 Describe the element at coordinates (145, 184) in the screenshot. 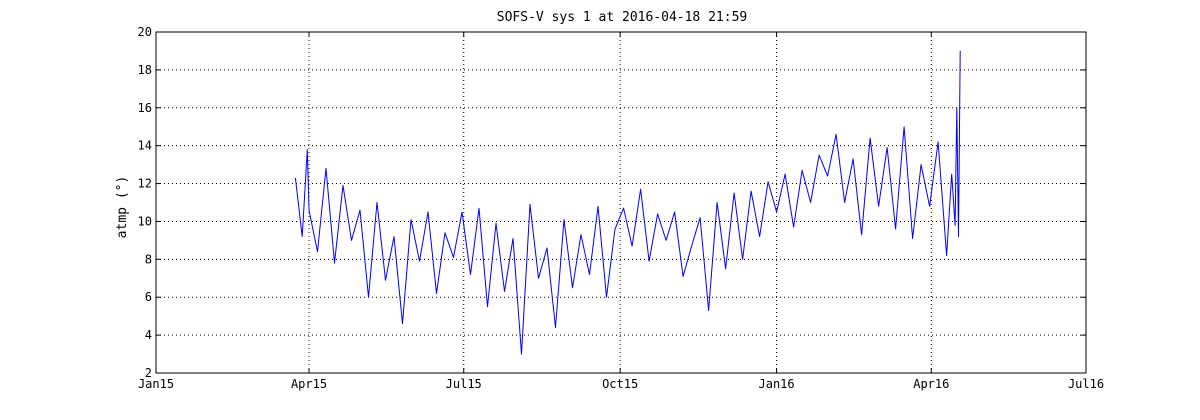

I see `y-tick-label: 12` at that location.